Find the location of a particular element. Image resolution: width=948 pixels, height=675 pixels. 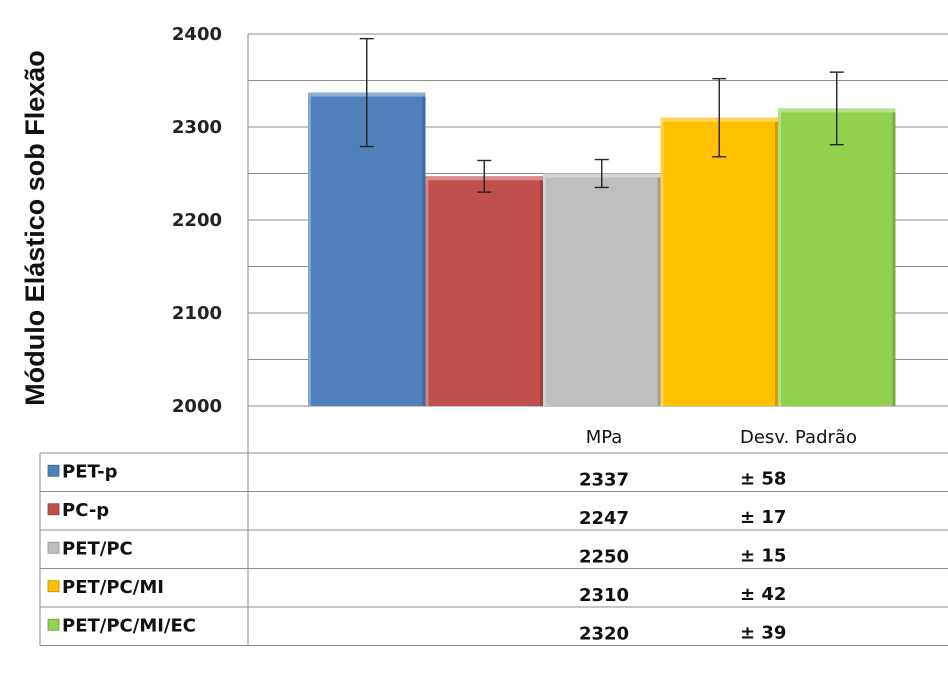

mpa-value: 2310 is located at coordinates (604, 595).